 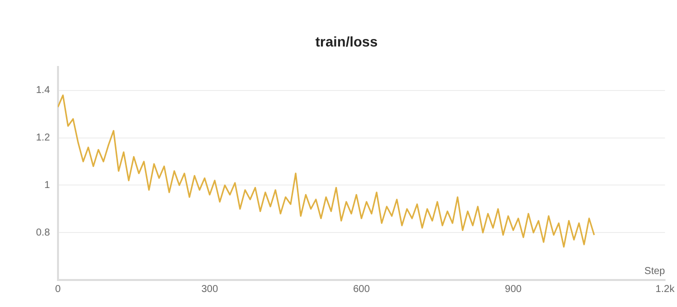 I want to click on y-tick-label: 1.2, so click(x=43, y=138).